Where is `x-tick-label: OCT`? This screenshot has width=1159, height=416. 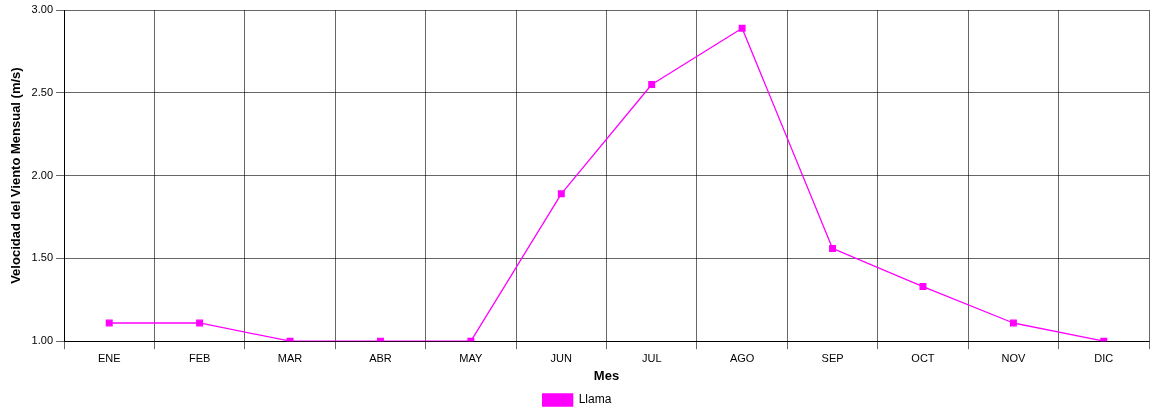 x-tick-label: OCT is located at coordinates (923, 357).